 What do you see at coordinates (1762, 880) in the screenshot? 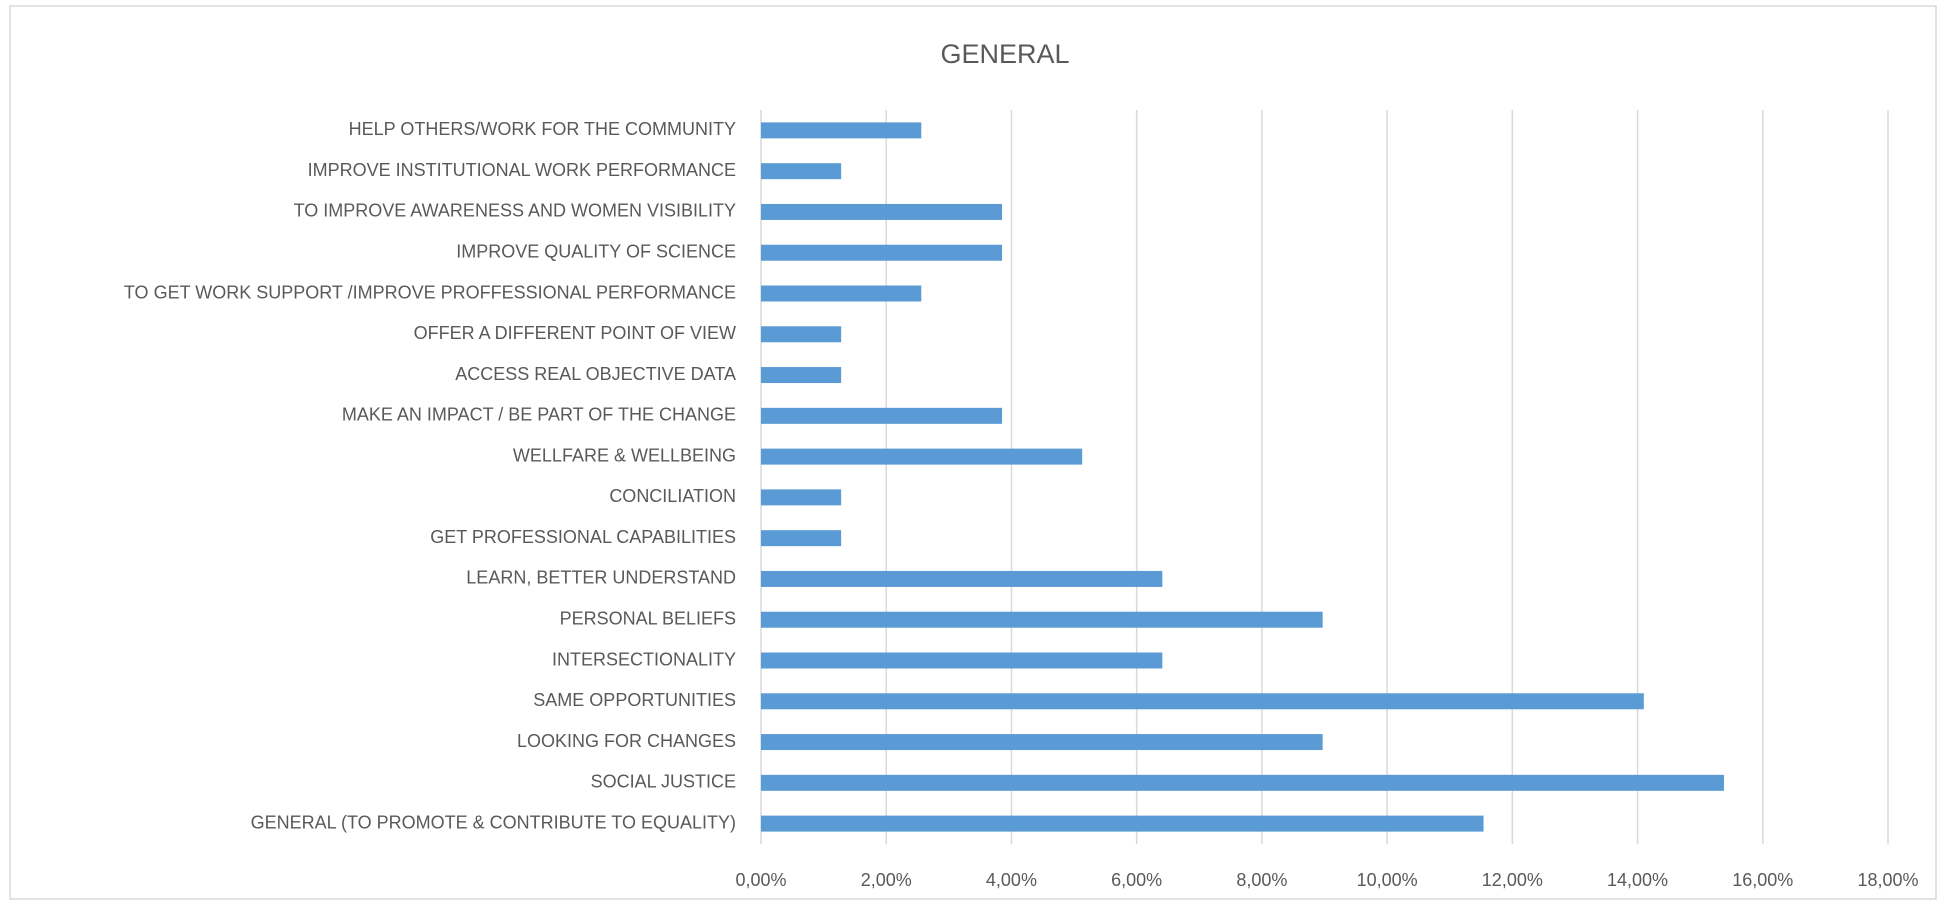
I see `x-tick-label: 16,00%` at bounding box center [1762, 880].